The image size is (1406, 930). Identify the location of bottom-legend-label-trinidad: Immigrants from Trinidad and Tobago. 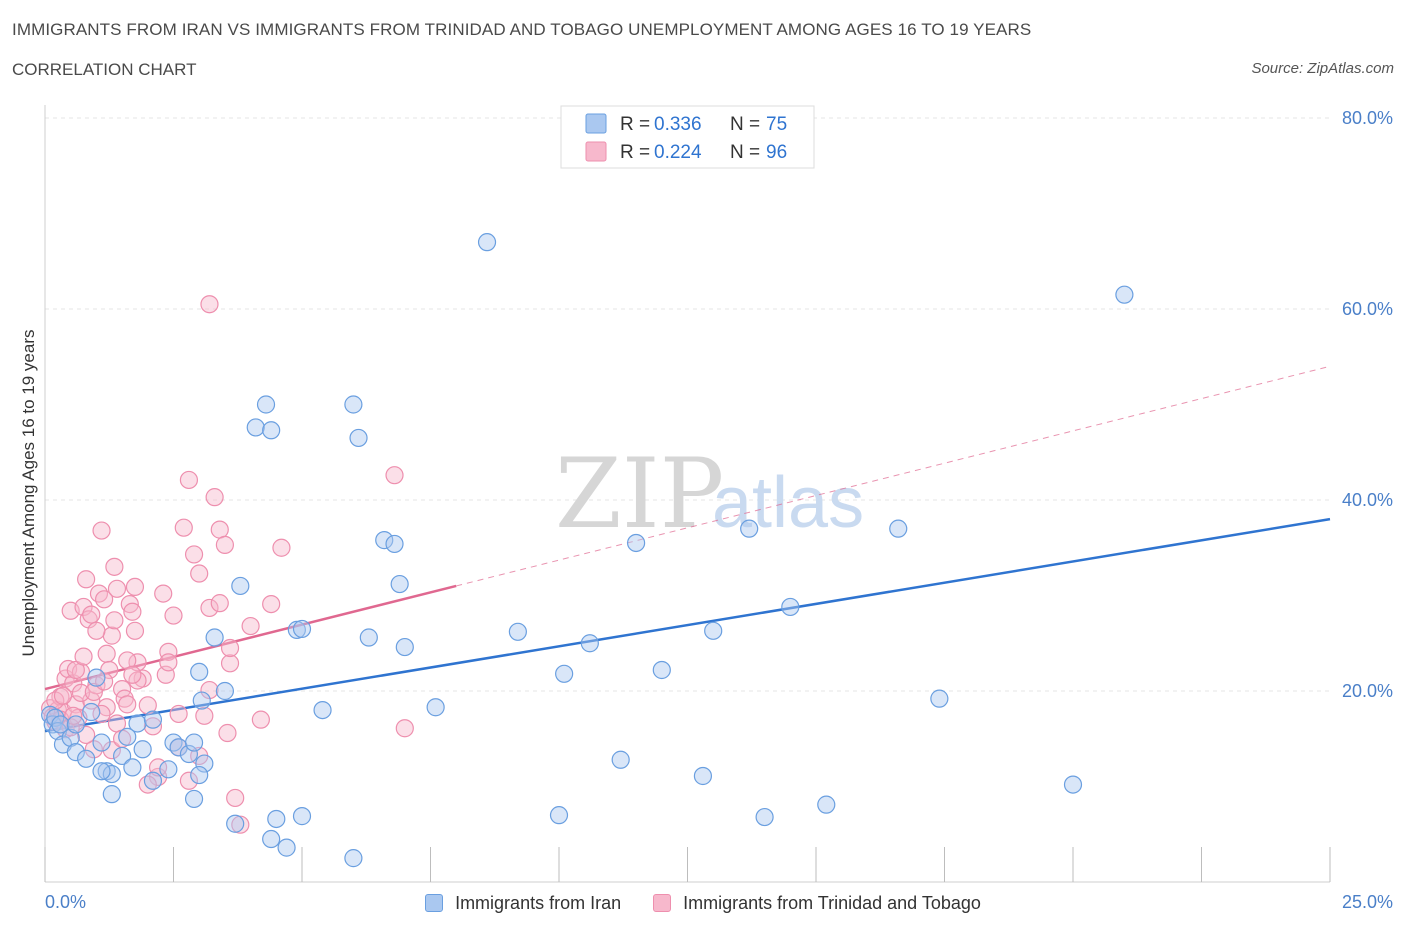
(832, 902).